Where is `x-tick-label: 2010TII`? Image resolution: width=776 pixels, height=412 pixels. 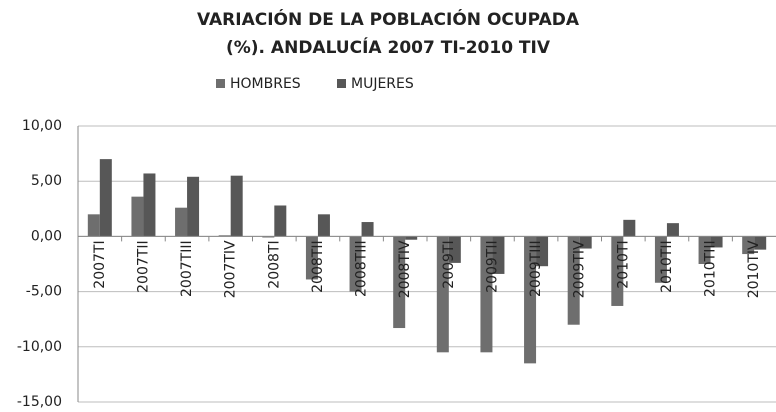 x-tick-label: 2010TII is located at coordinates (667, 266).